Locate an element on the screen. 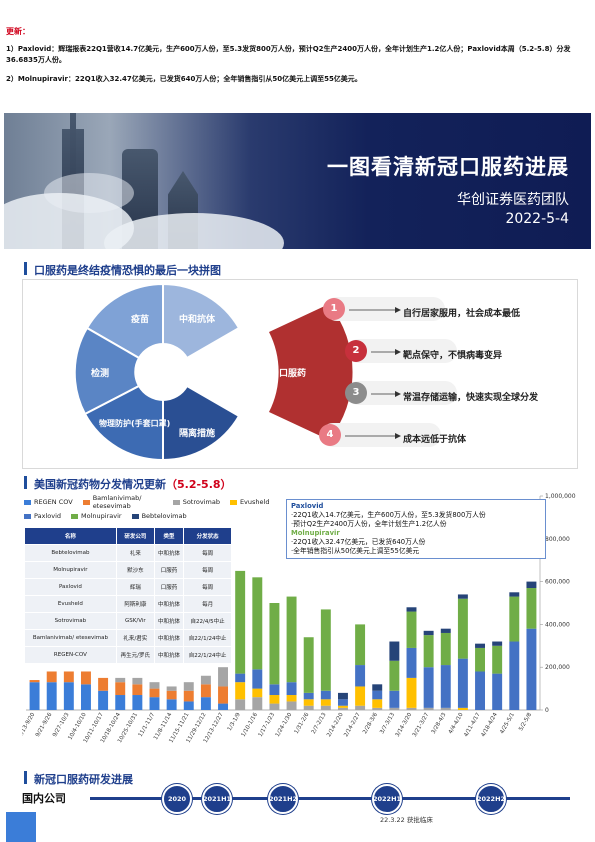 The width and height of the screenshot is (595, 842). x-tick-label: 1/24-1/30 is located at coordinates (284, 725).